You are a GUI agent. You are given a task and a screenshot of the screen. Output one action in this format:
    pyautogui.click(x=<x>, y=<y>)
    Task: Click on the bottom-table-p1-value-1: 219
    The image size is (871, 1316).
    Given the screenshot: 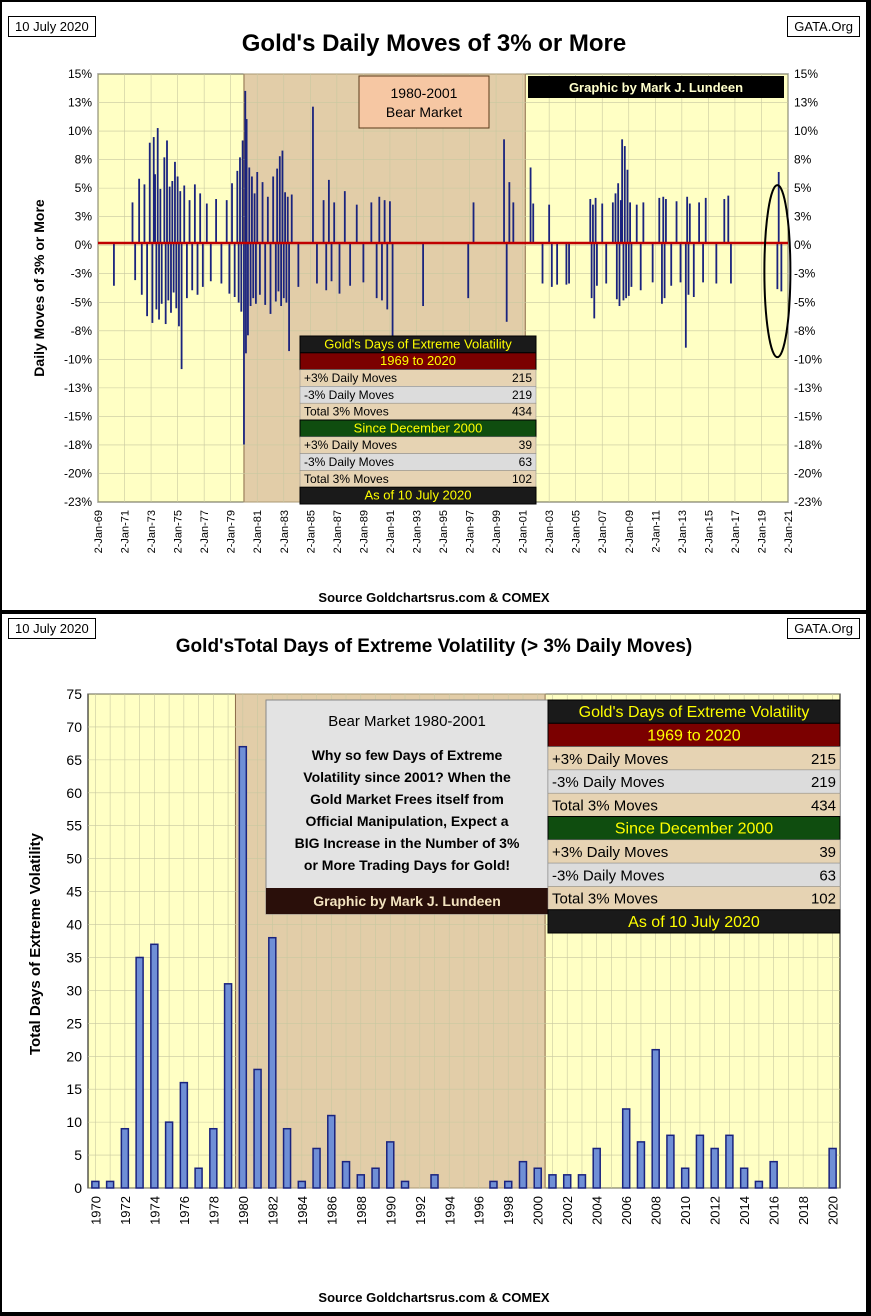 What is the action you would take?
    pyautogui.click(x=823, y=782)
    